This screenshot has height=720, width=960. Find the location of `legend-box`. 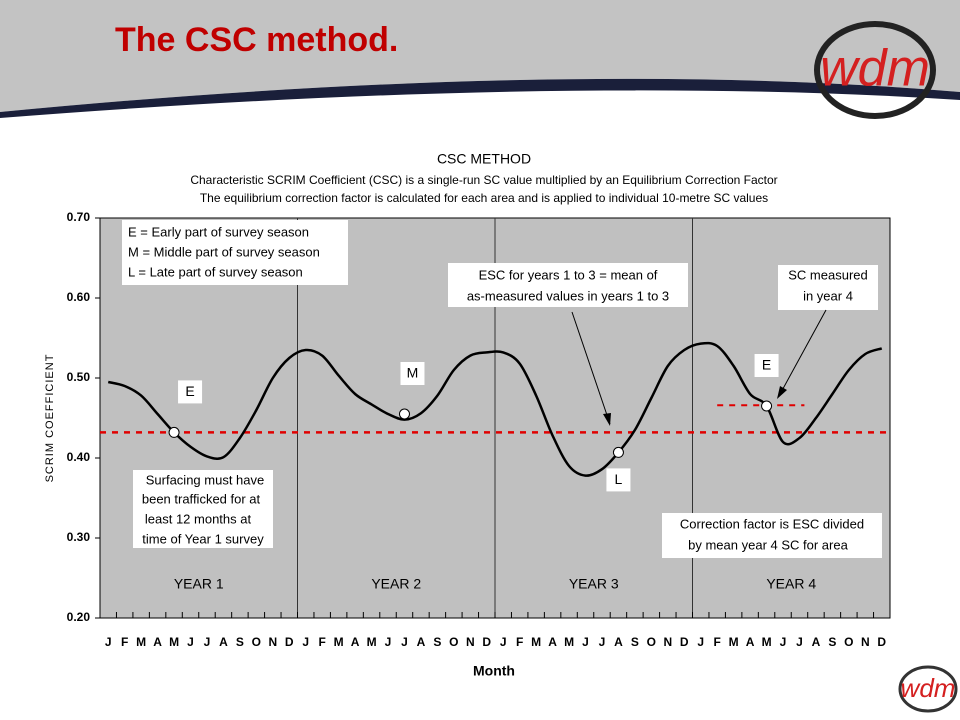

legend-box is located at coordinates (235, 252).